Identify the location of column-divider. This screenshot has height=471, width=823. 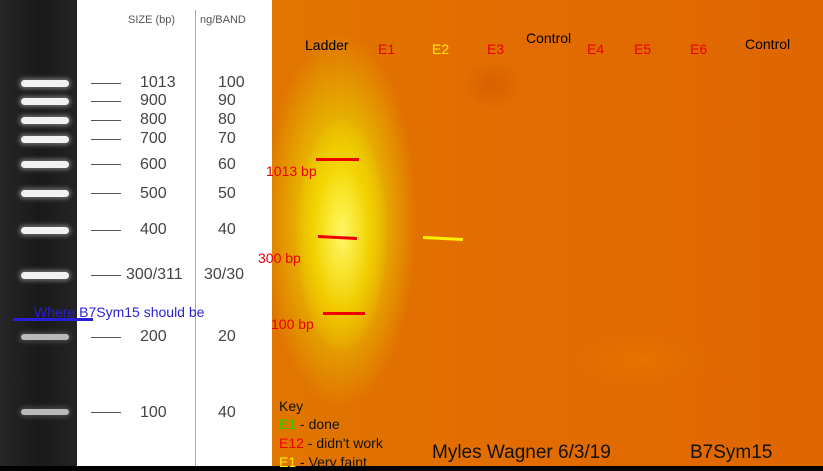
(195, 238).